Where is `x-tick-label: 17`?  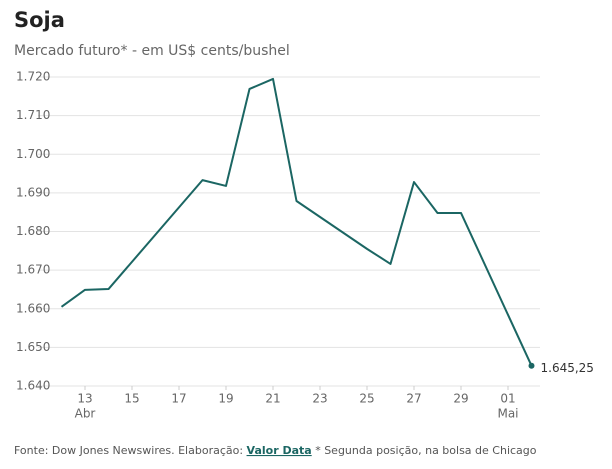 x-tick-label: 17 is located at coordinates (178, 399).